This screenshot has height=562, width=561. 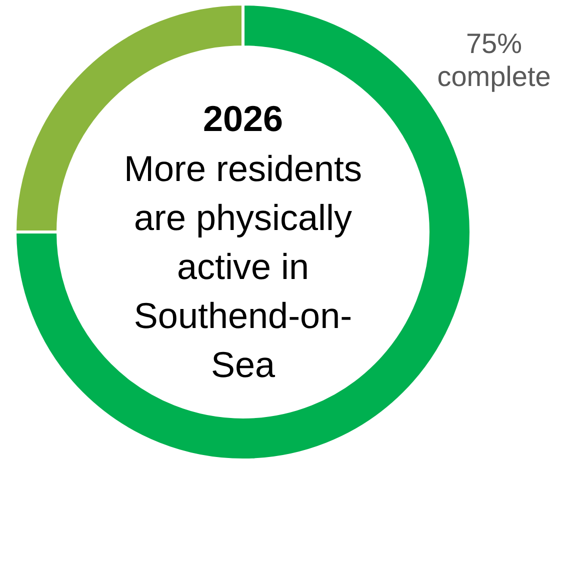 I want to click on text: 2026, so click(x=243, y=118).